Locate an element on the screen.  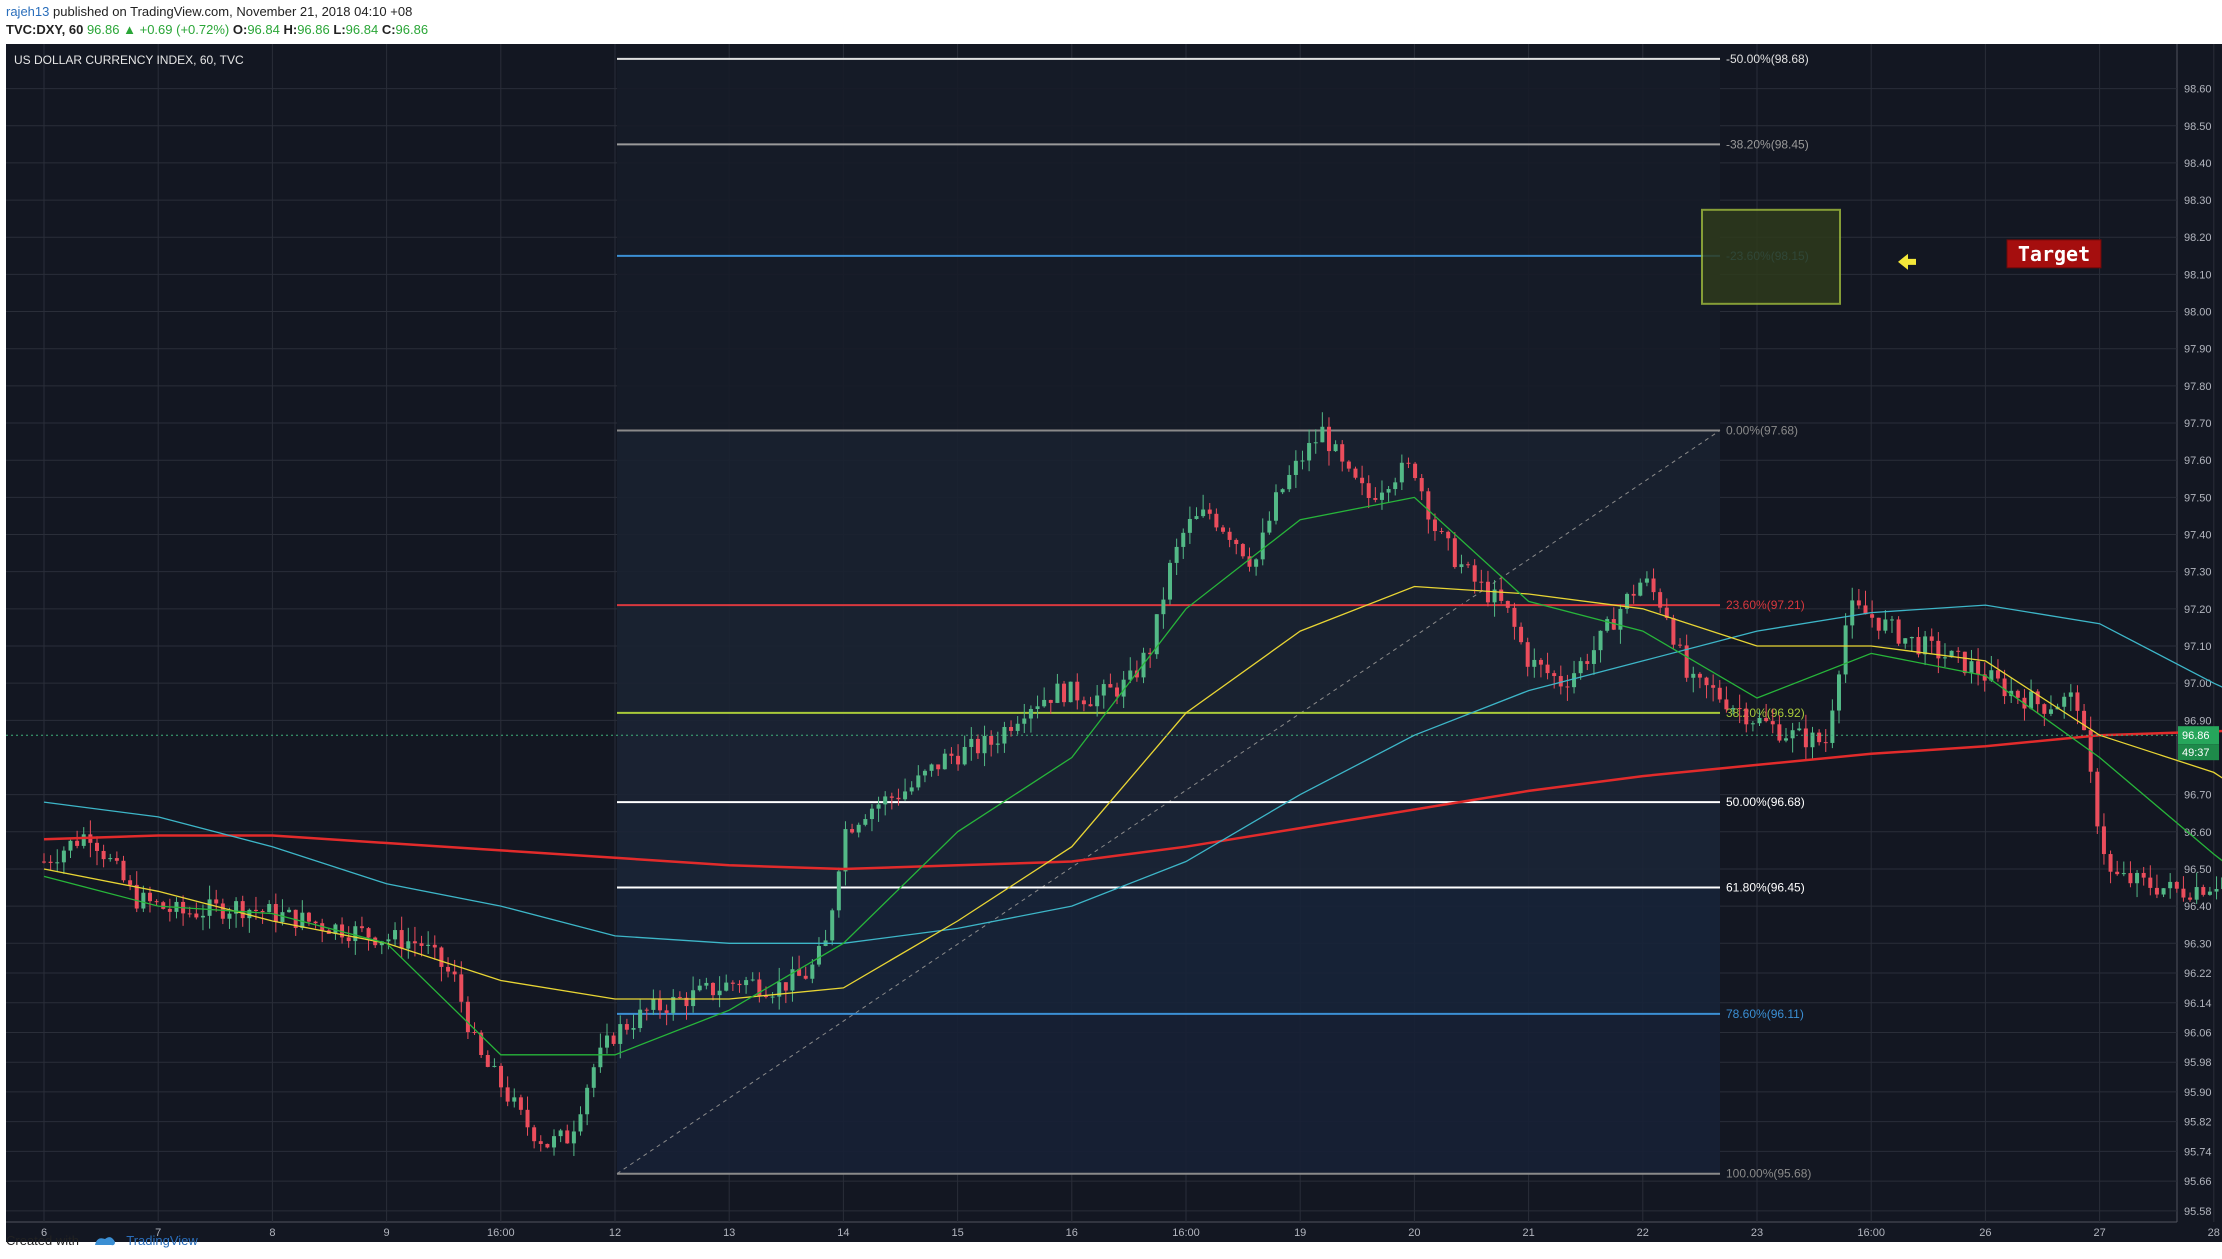
low-value: 96.84 is located at coordinates (362, 29).